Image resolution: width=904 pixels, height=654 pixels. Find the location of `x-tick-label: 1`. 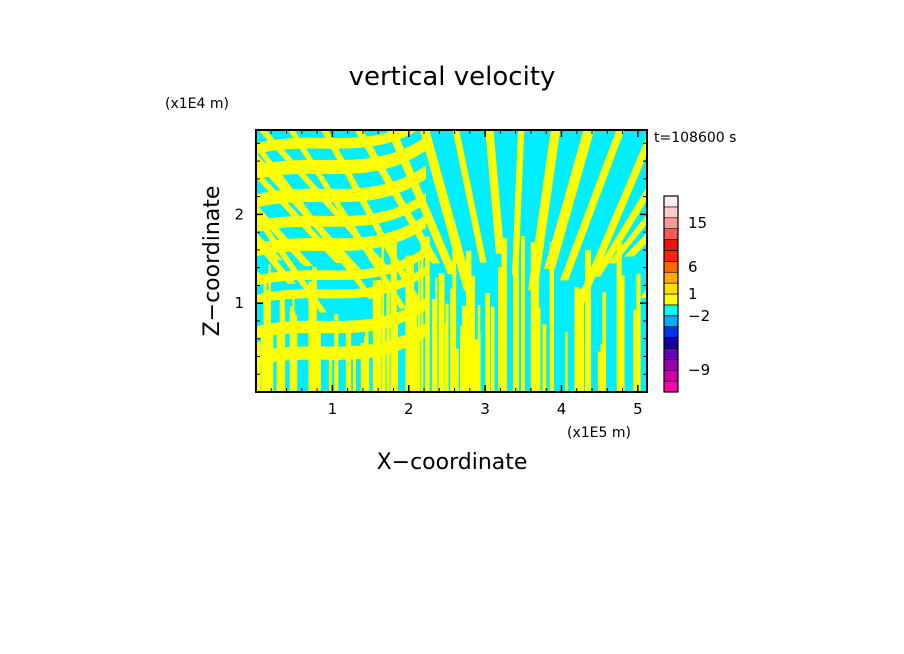

x-tick-label: 1 is located at coordinates (333, 409).